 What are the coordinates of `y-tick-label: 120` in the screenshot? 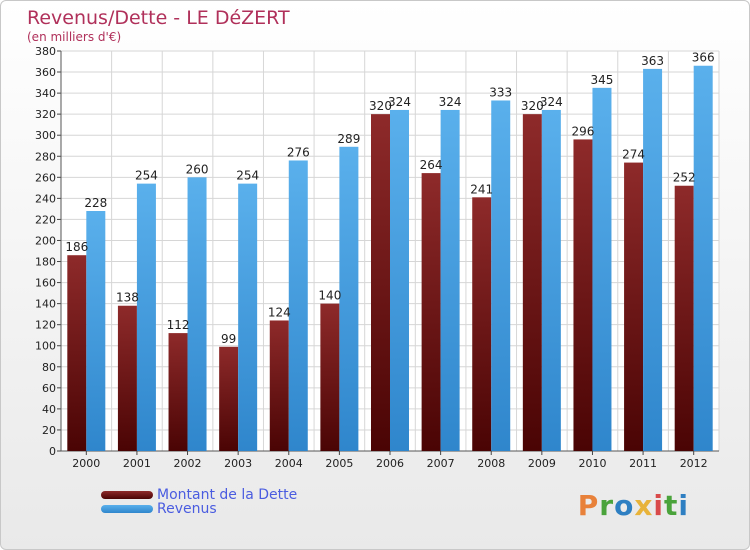 It's located at (45, 325).